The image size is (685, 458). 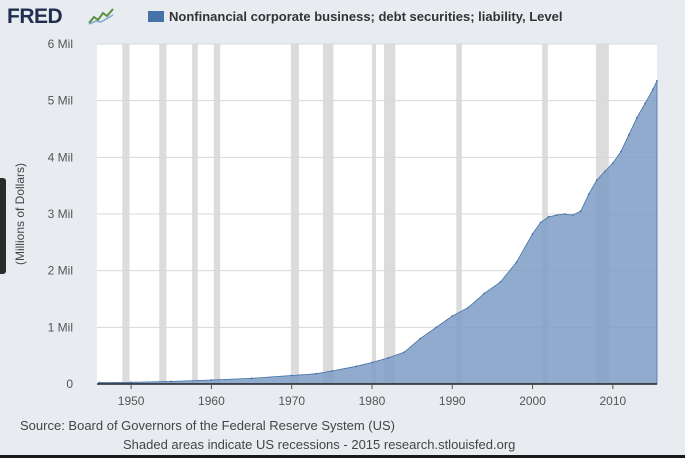 What do you see at coordinates (452, 401) in the screenshot?
I see `x-tick-label-4: 1990` at bounding box center [452, 401].